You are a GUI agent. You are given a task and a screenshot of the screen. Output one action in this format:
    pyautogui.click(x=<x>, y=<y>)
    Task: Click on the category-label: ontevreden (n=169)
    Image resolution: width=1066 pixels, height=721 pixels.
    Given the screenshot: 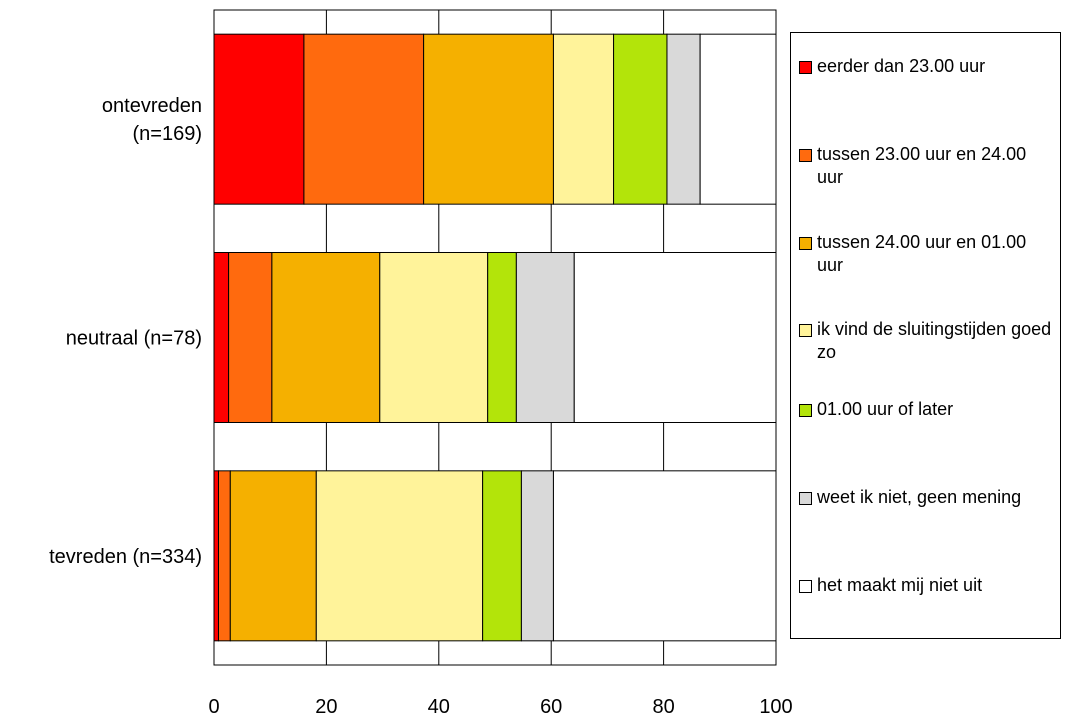 What is the action you would take?
    pyautogui.click(x=152, y=120)
    